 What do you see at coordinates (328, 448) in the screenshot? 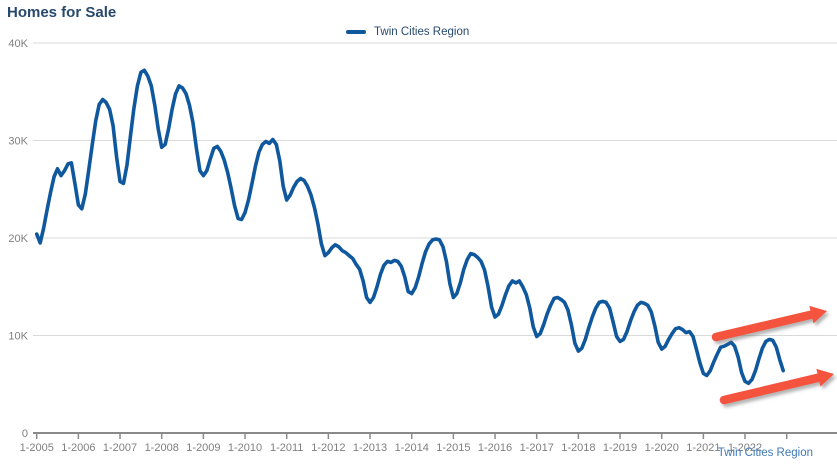
I see `svg-text: 1-2012` at bounding box center [328, 448].